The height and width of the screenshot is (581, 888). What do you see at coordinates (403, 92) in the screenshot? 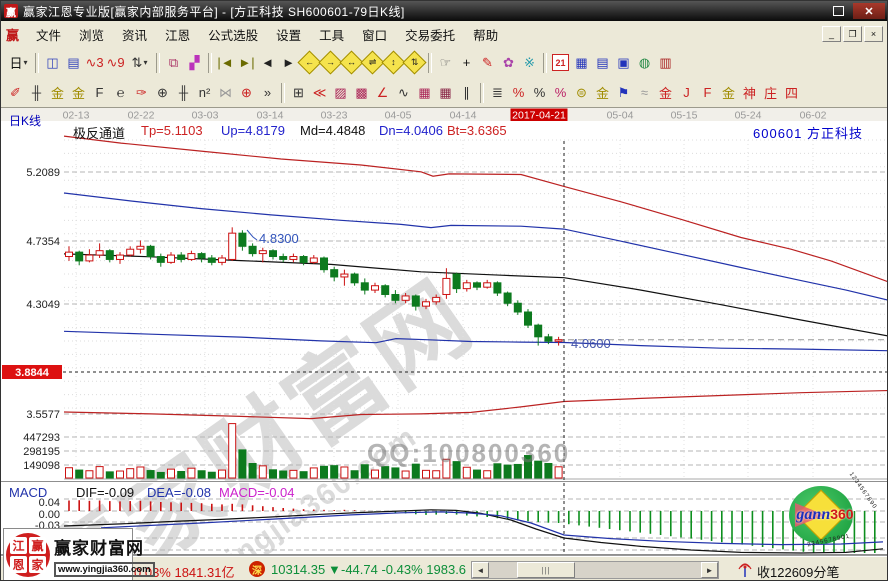
I see `zigzag-tool-icon: ∿` at bounding box center [403, 92].